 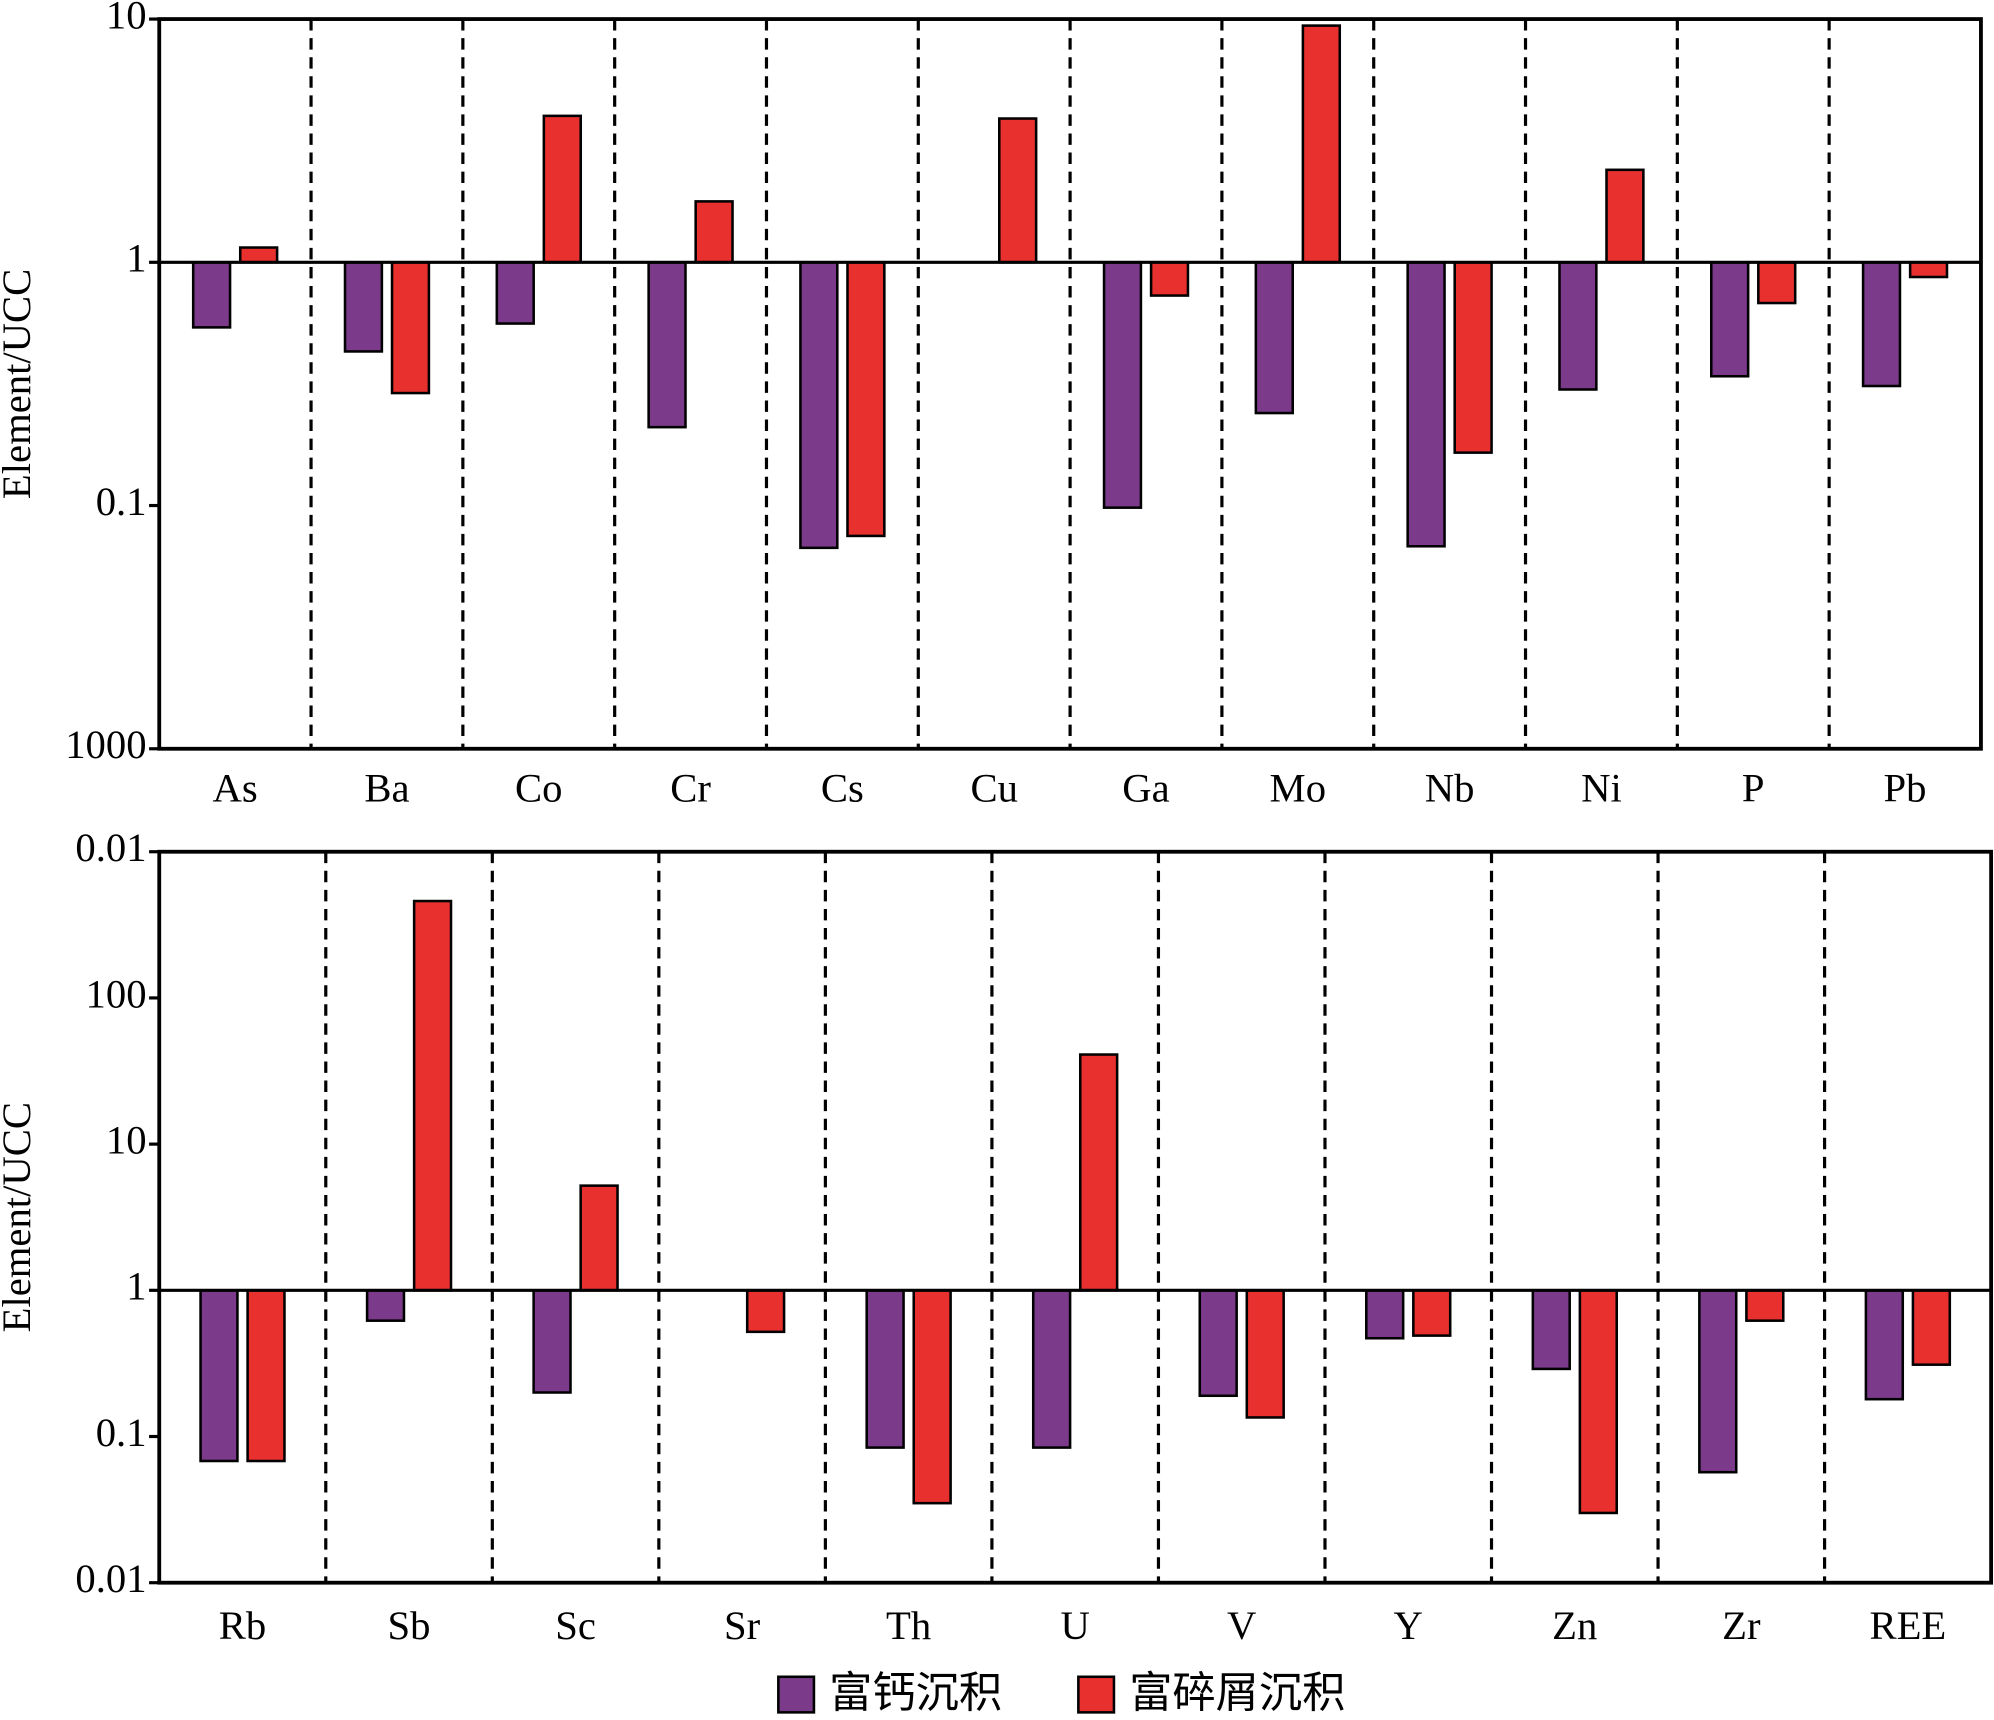 What do you see at coordinates (1408, 1625) in the screenshot?
I see `x-tick-label: Y` at bounding box center [1408, 1625].